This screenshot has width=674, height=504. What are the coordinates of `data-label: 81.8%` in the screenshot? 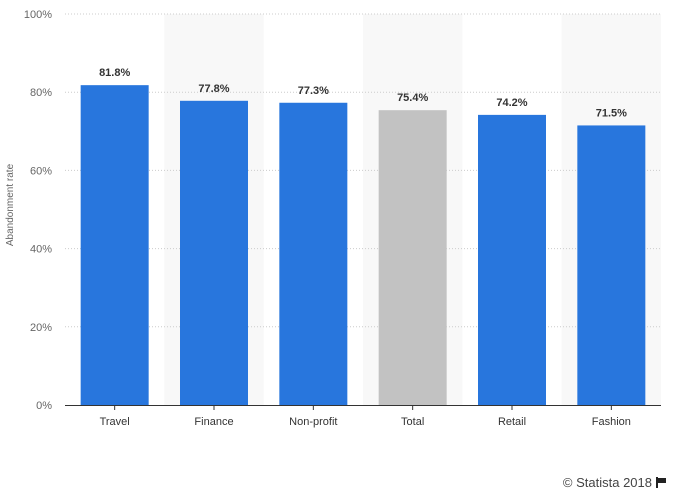 It's located at (114, 73).